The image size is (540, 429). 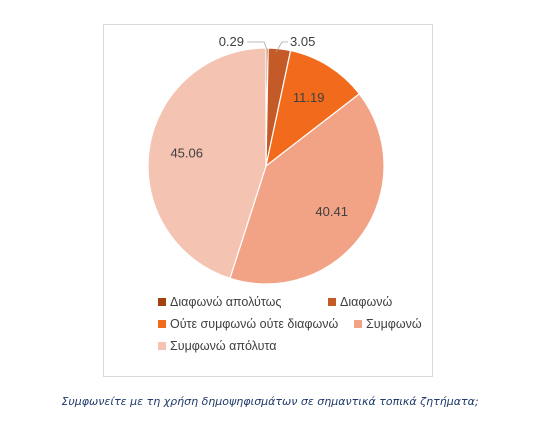 I want to click on legend-row-2: Ούτε συμφωνώ ούτε διαφωνώ Συμφωνώ, so click(x=293, y=324).